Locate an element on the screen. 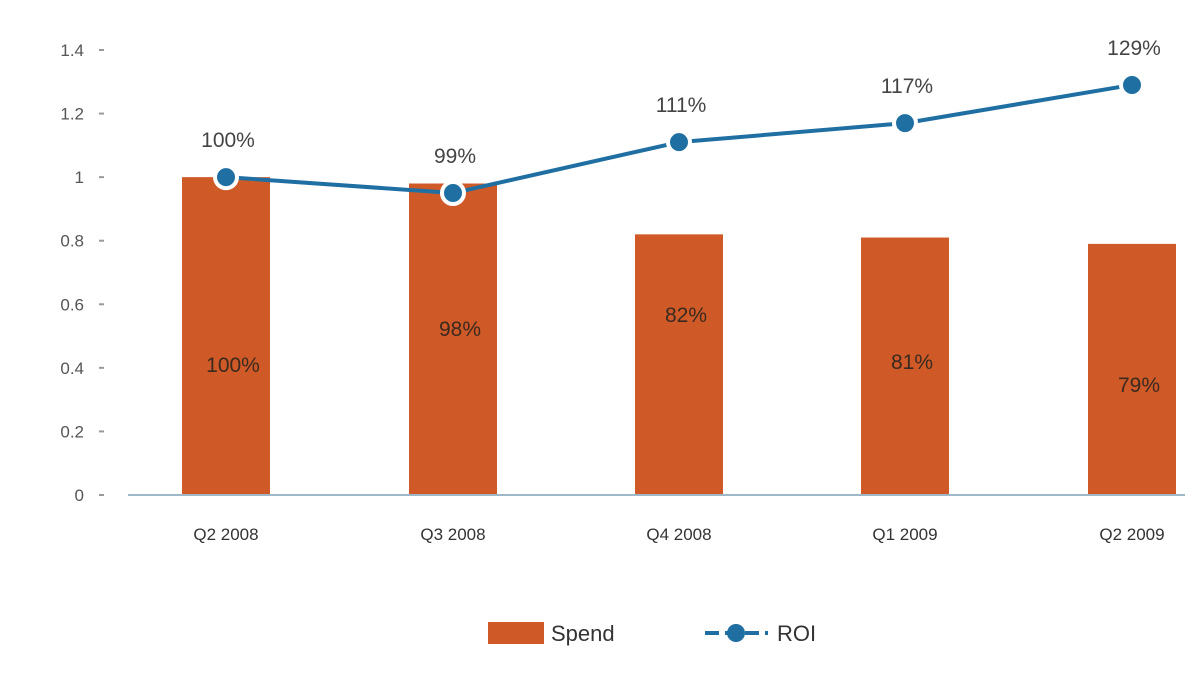 This screenshot has width=1200, height=675. x-tick-label: Q1 2009 is located at coordinates (904, 534).